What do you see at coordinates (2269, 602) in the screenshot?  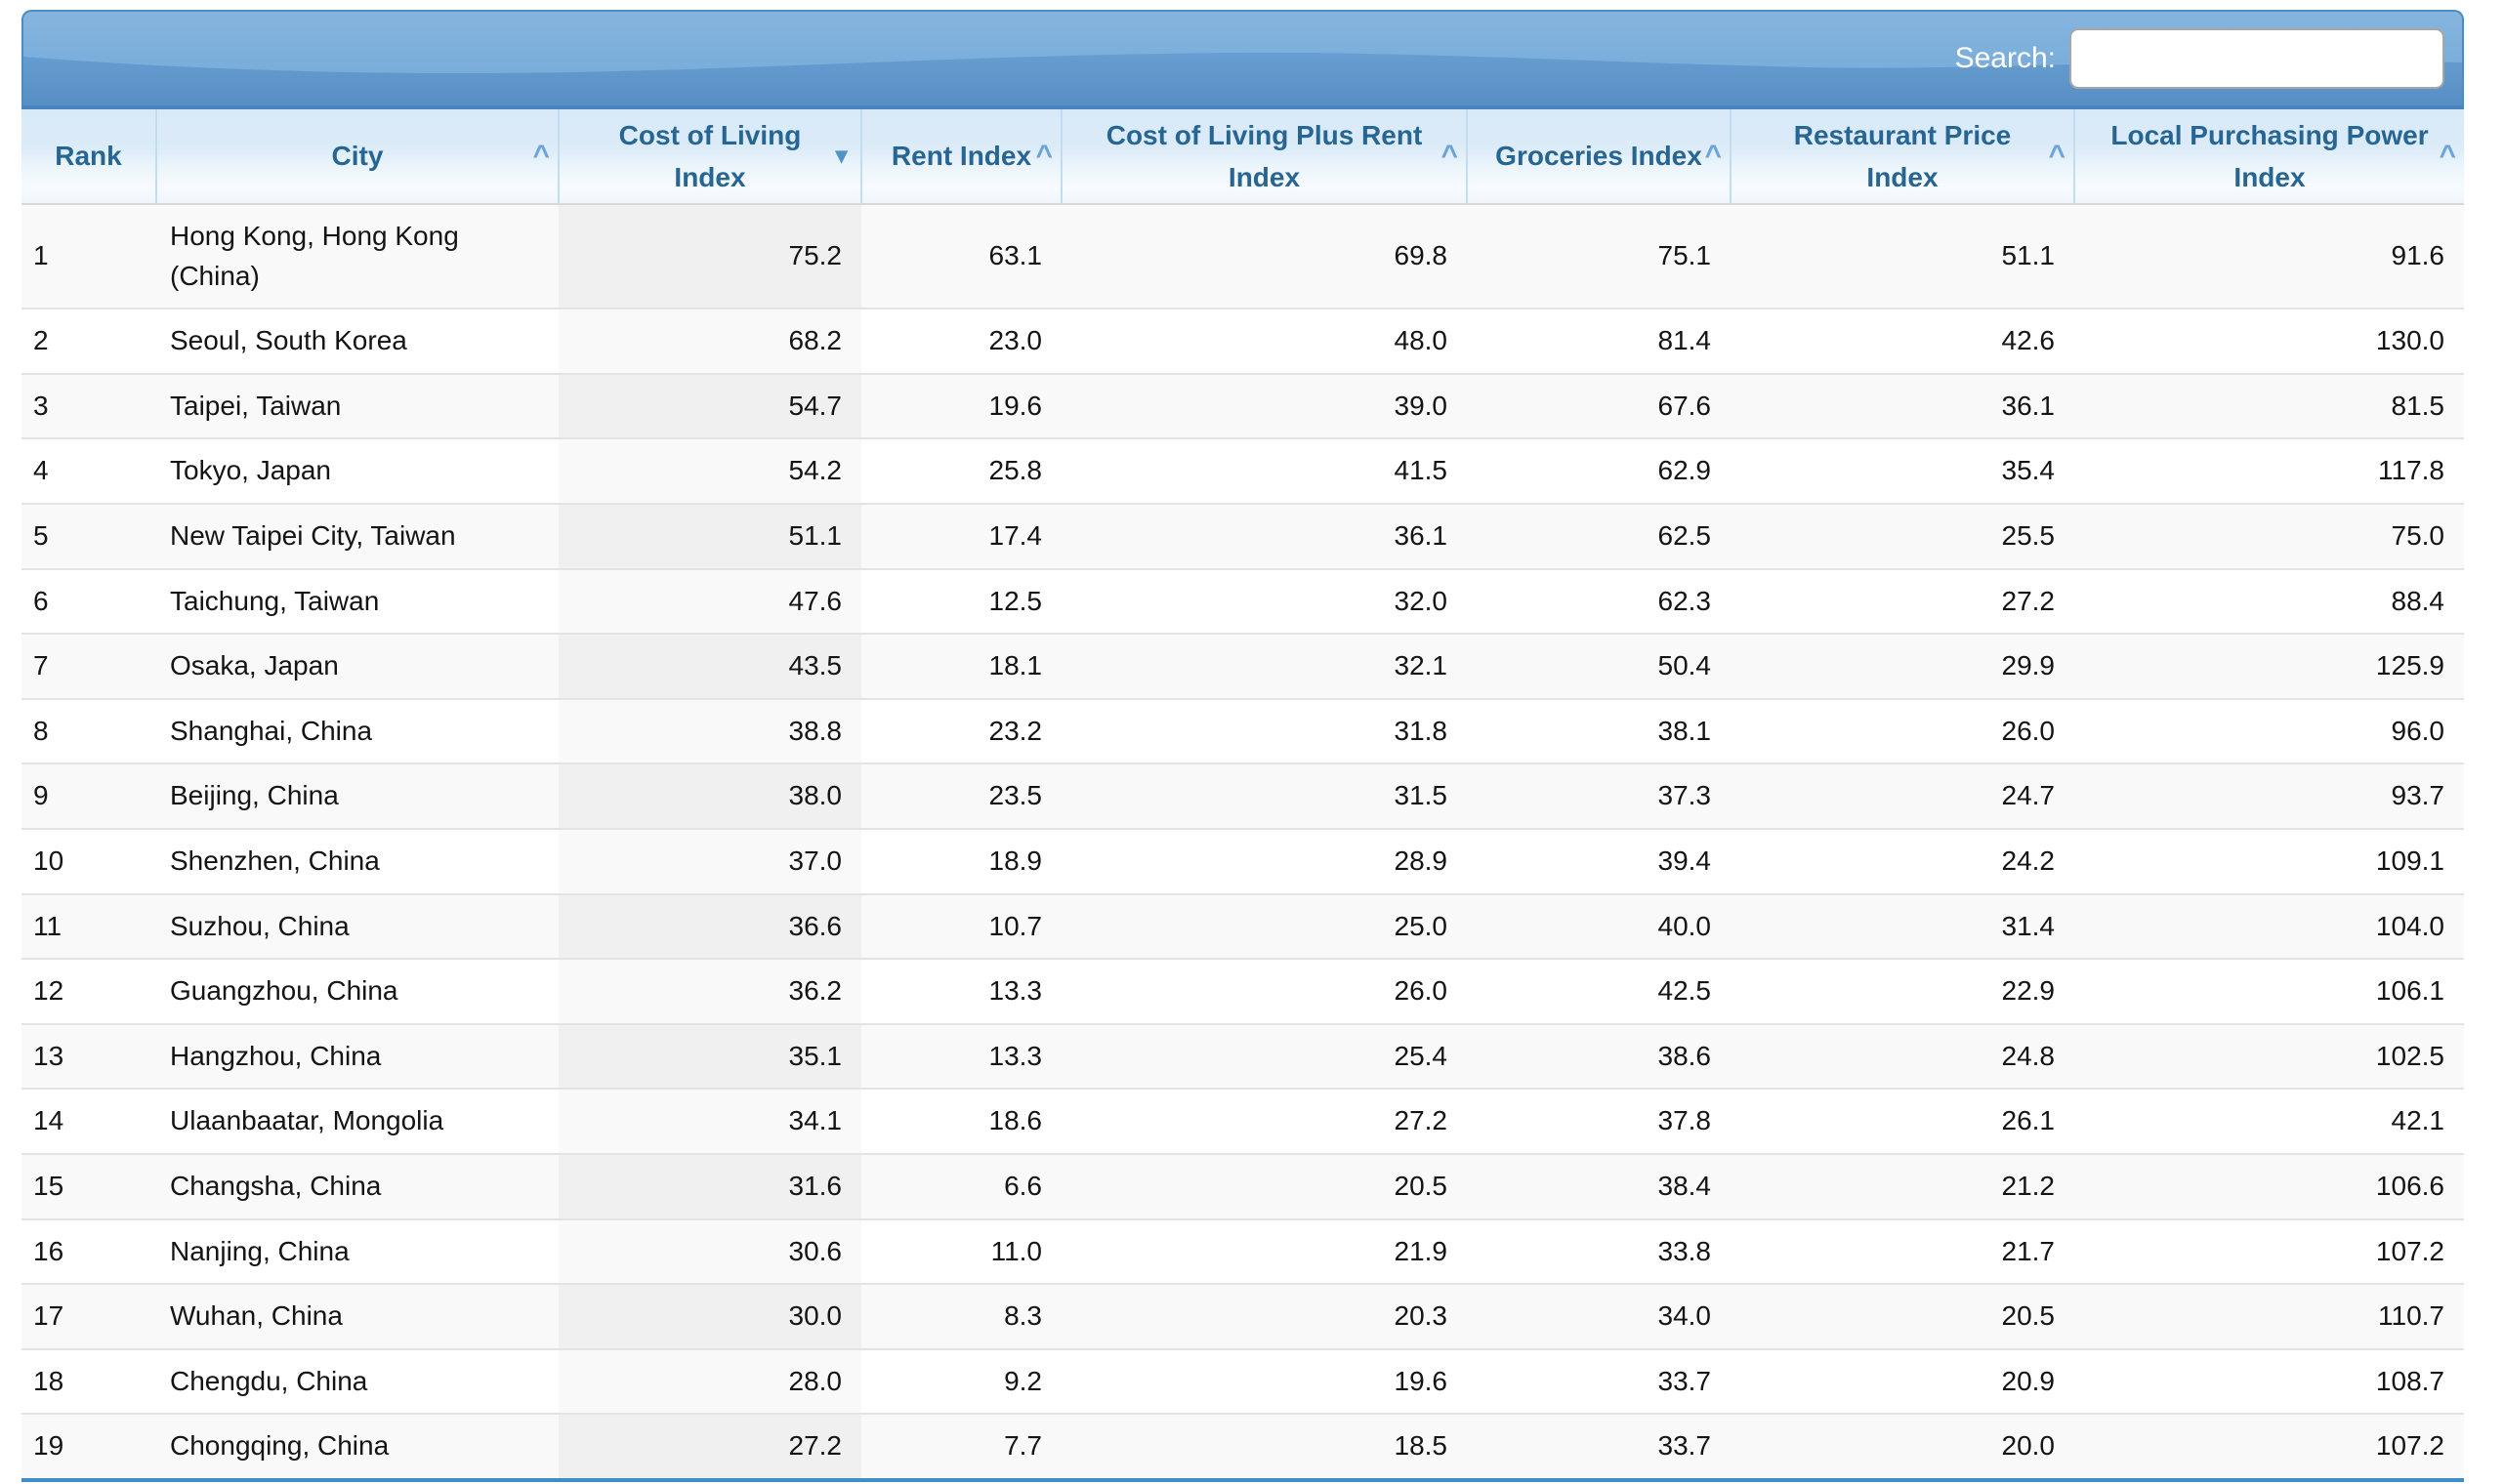 I see `local-purchasing-power-cell: 88.4` at bounding box center [2269, 602].